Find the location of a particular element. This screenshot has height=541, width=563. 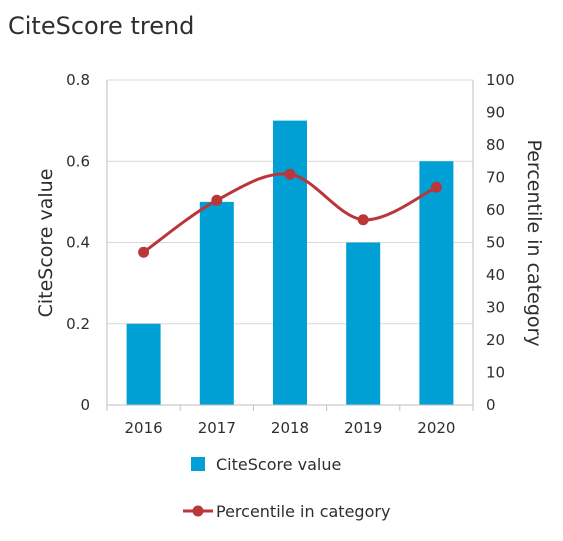

x-tick-label: 2020 is located at coordinates (436, 428).